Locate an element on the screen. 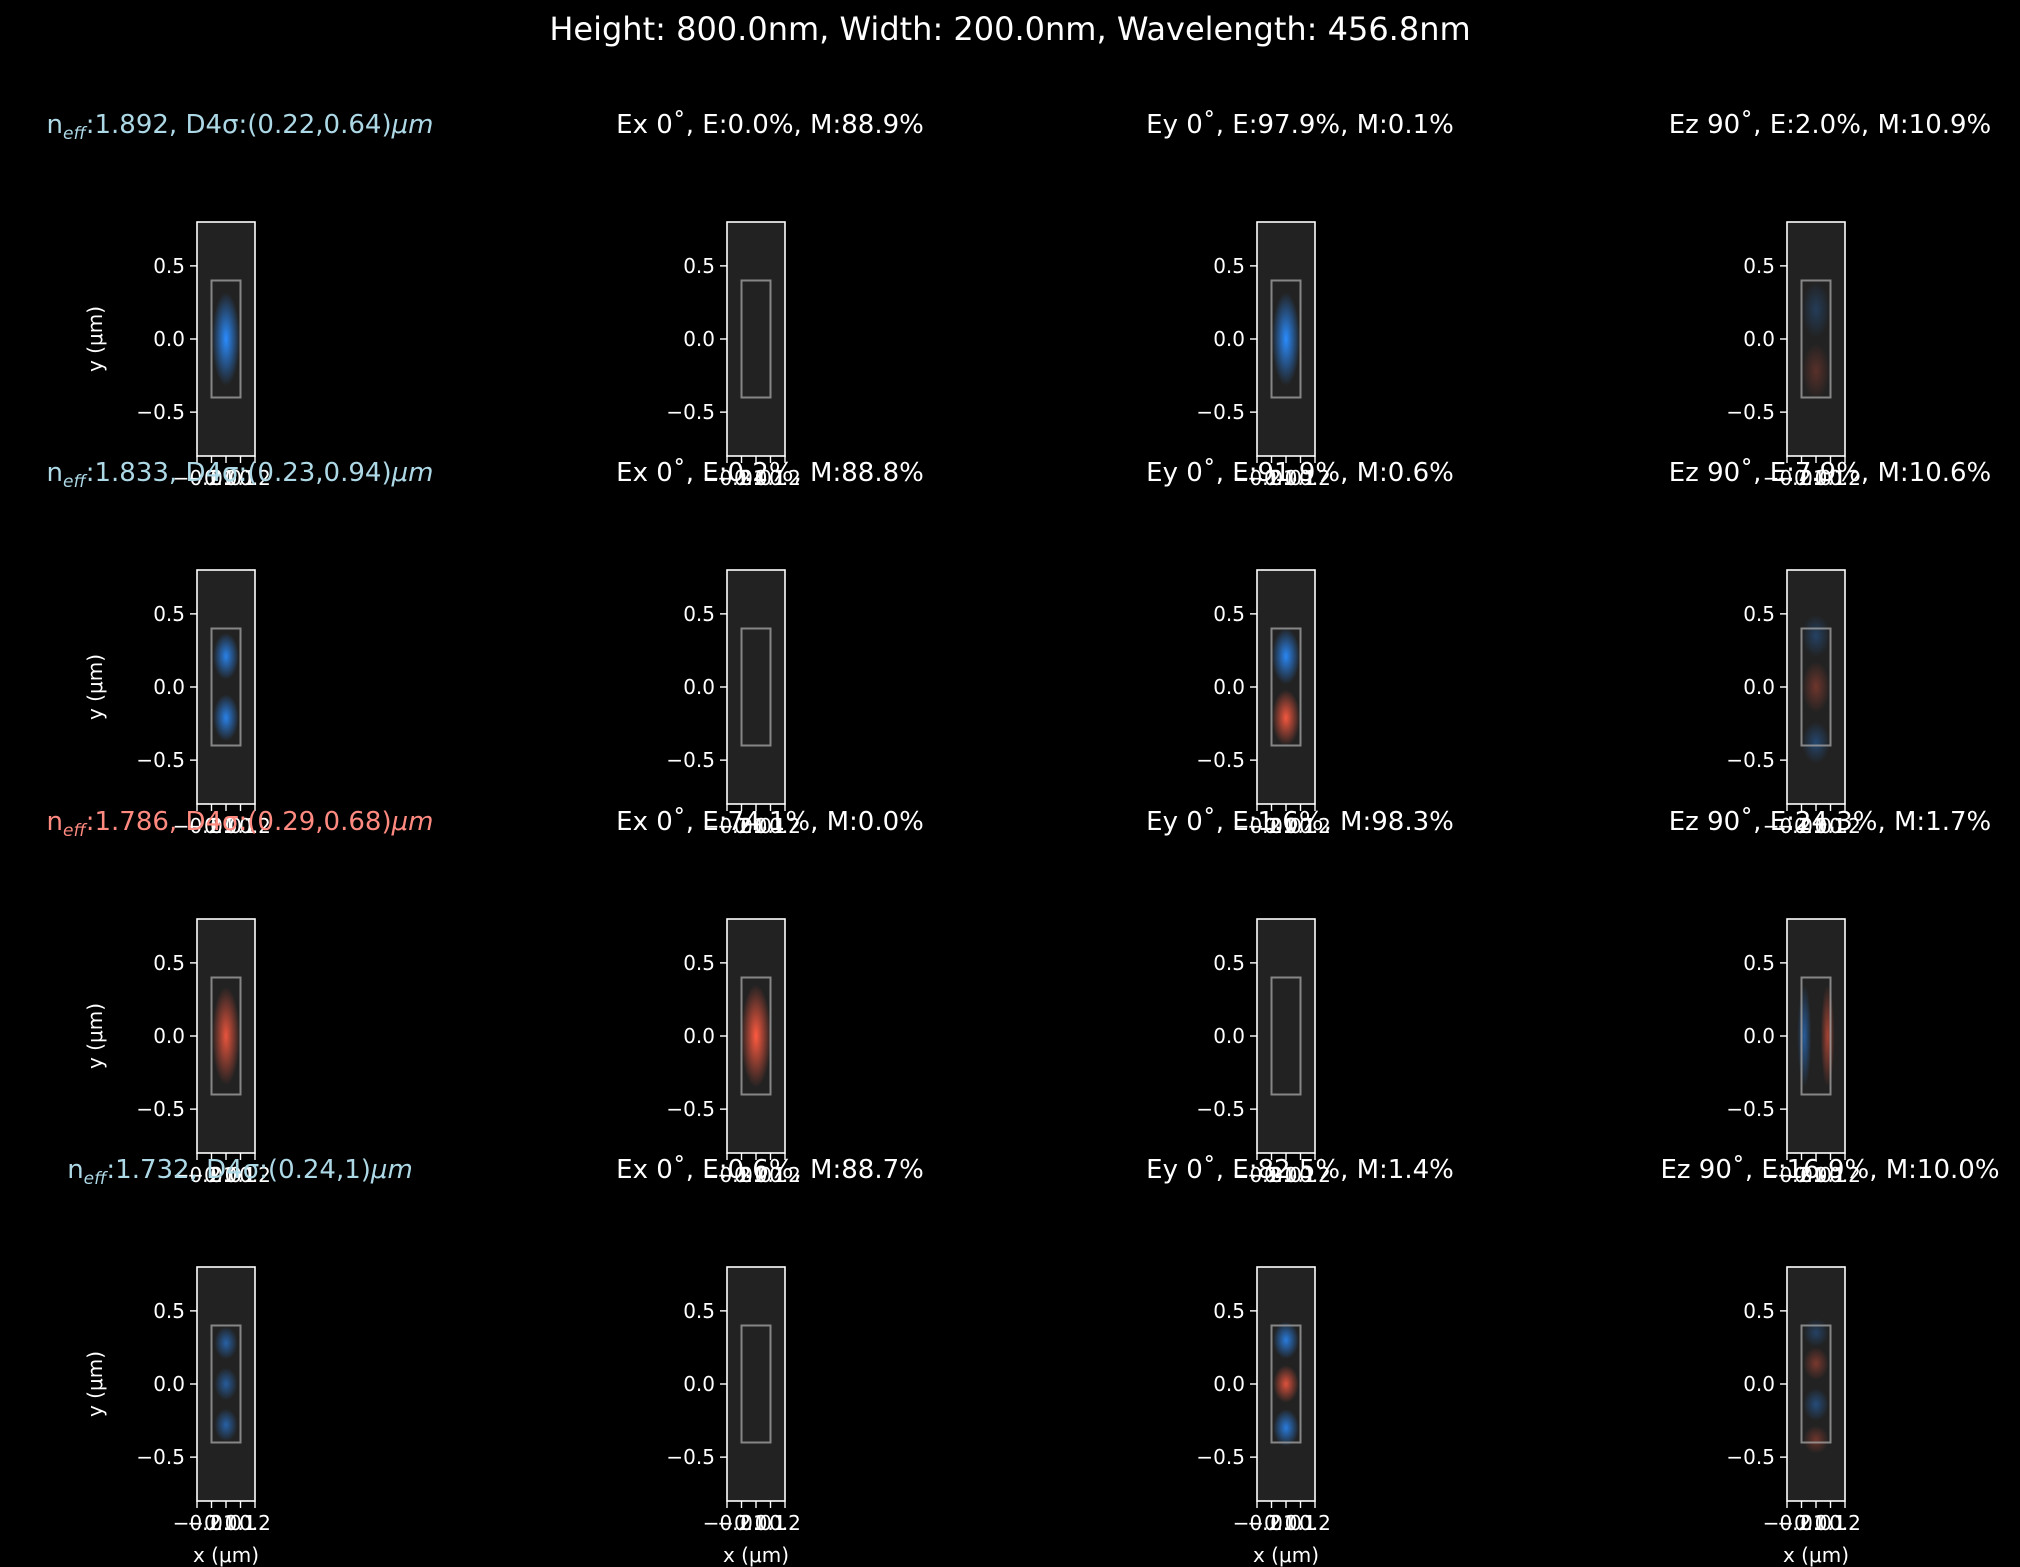 The image size is (2020, 1567). panel-title: Ex 0˚, E:0.6%, M:88.7% is located at coordinates (770, 1170).